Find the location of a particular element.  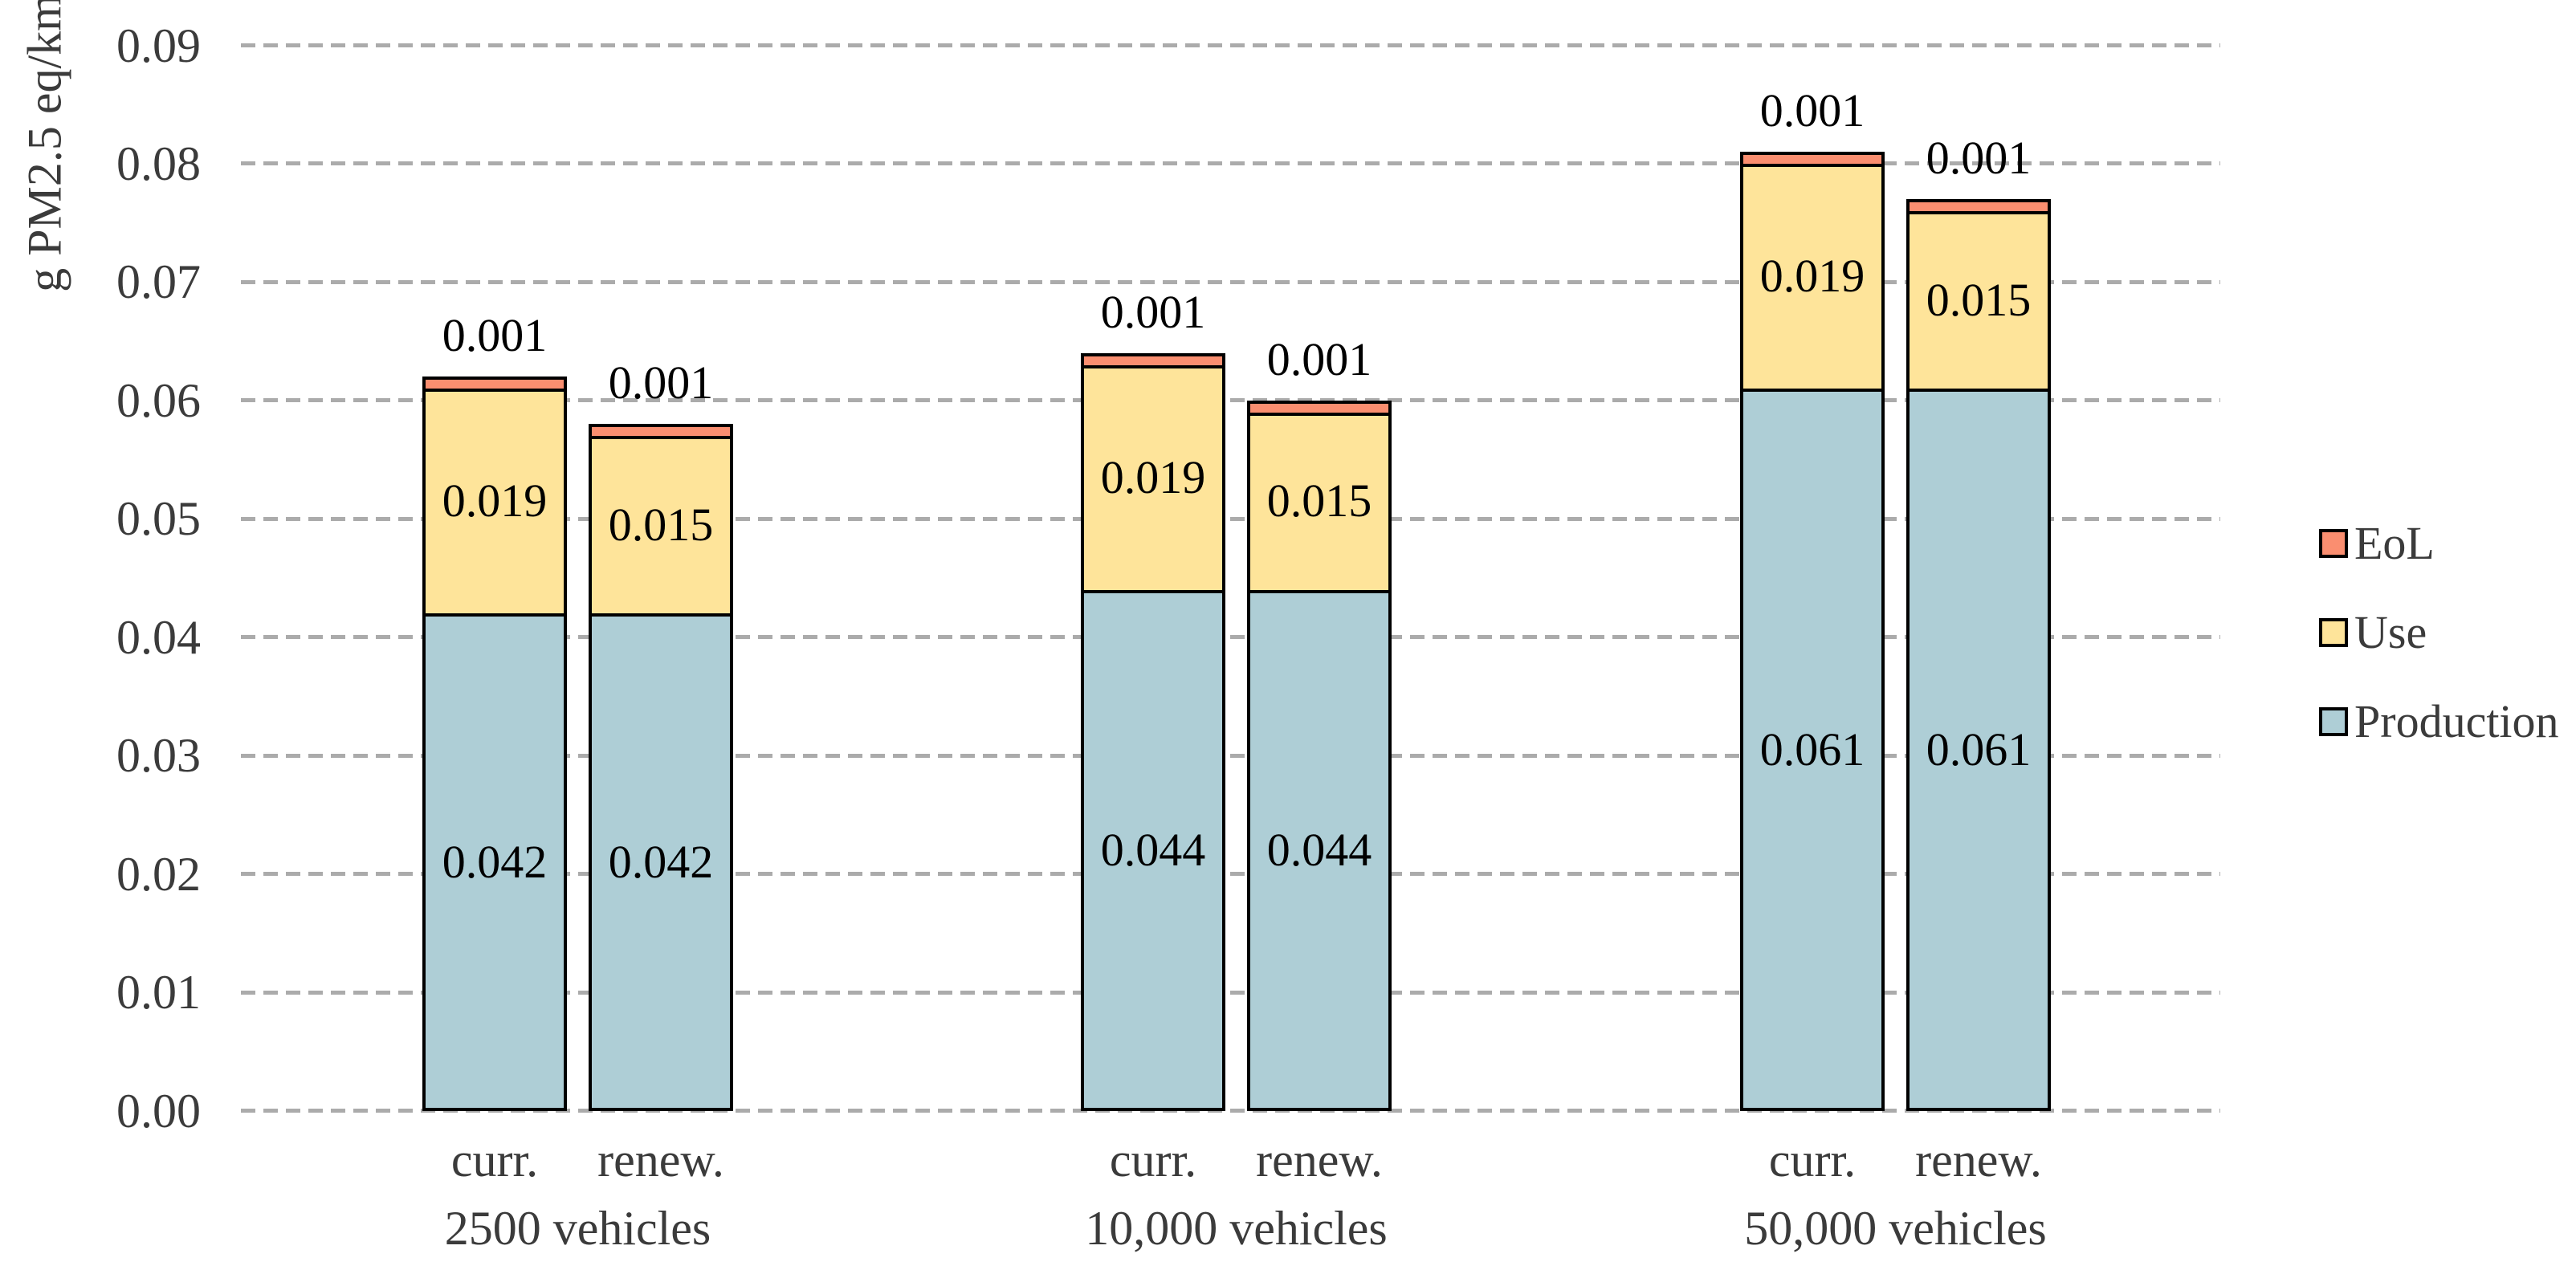

legend-swatch-use is located at coordinates (2333, 632).